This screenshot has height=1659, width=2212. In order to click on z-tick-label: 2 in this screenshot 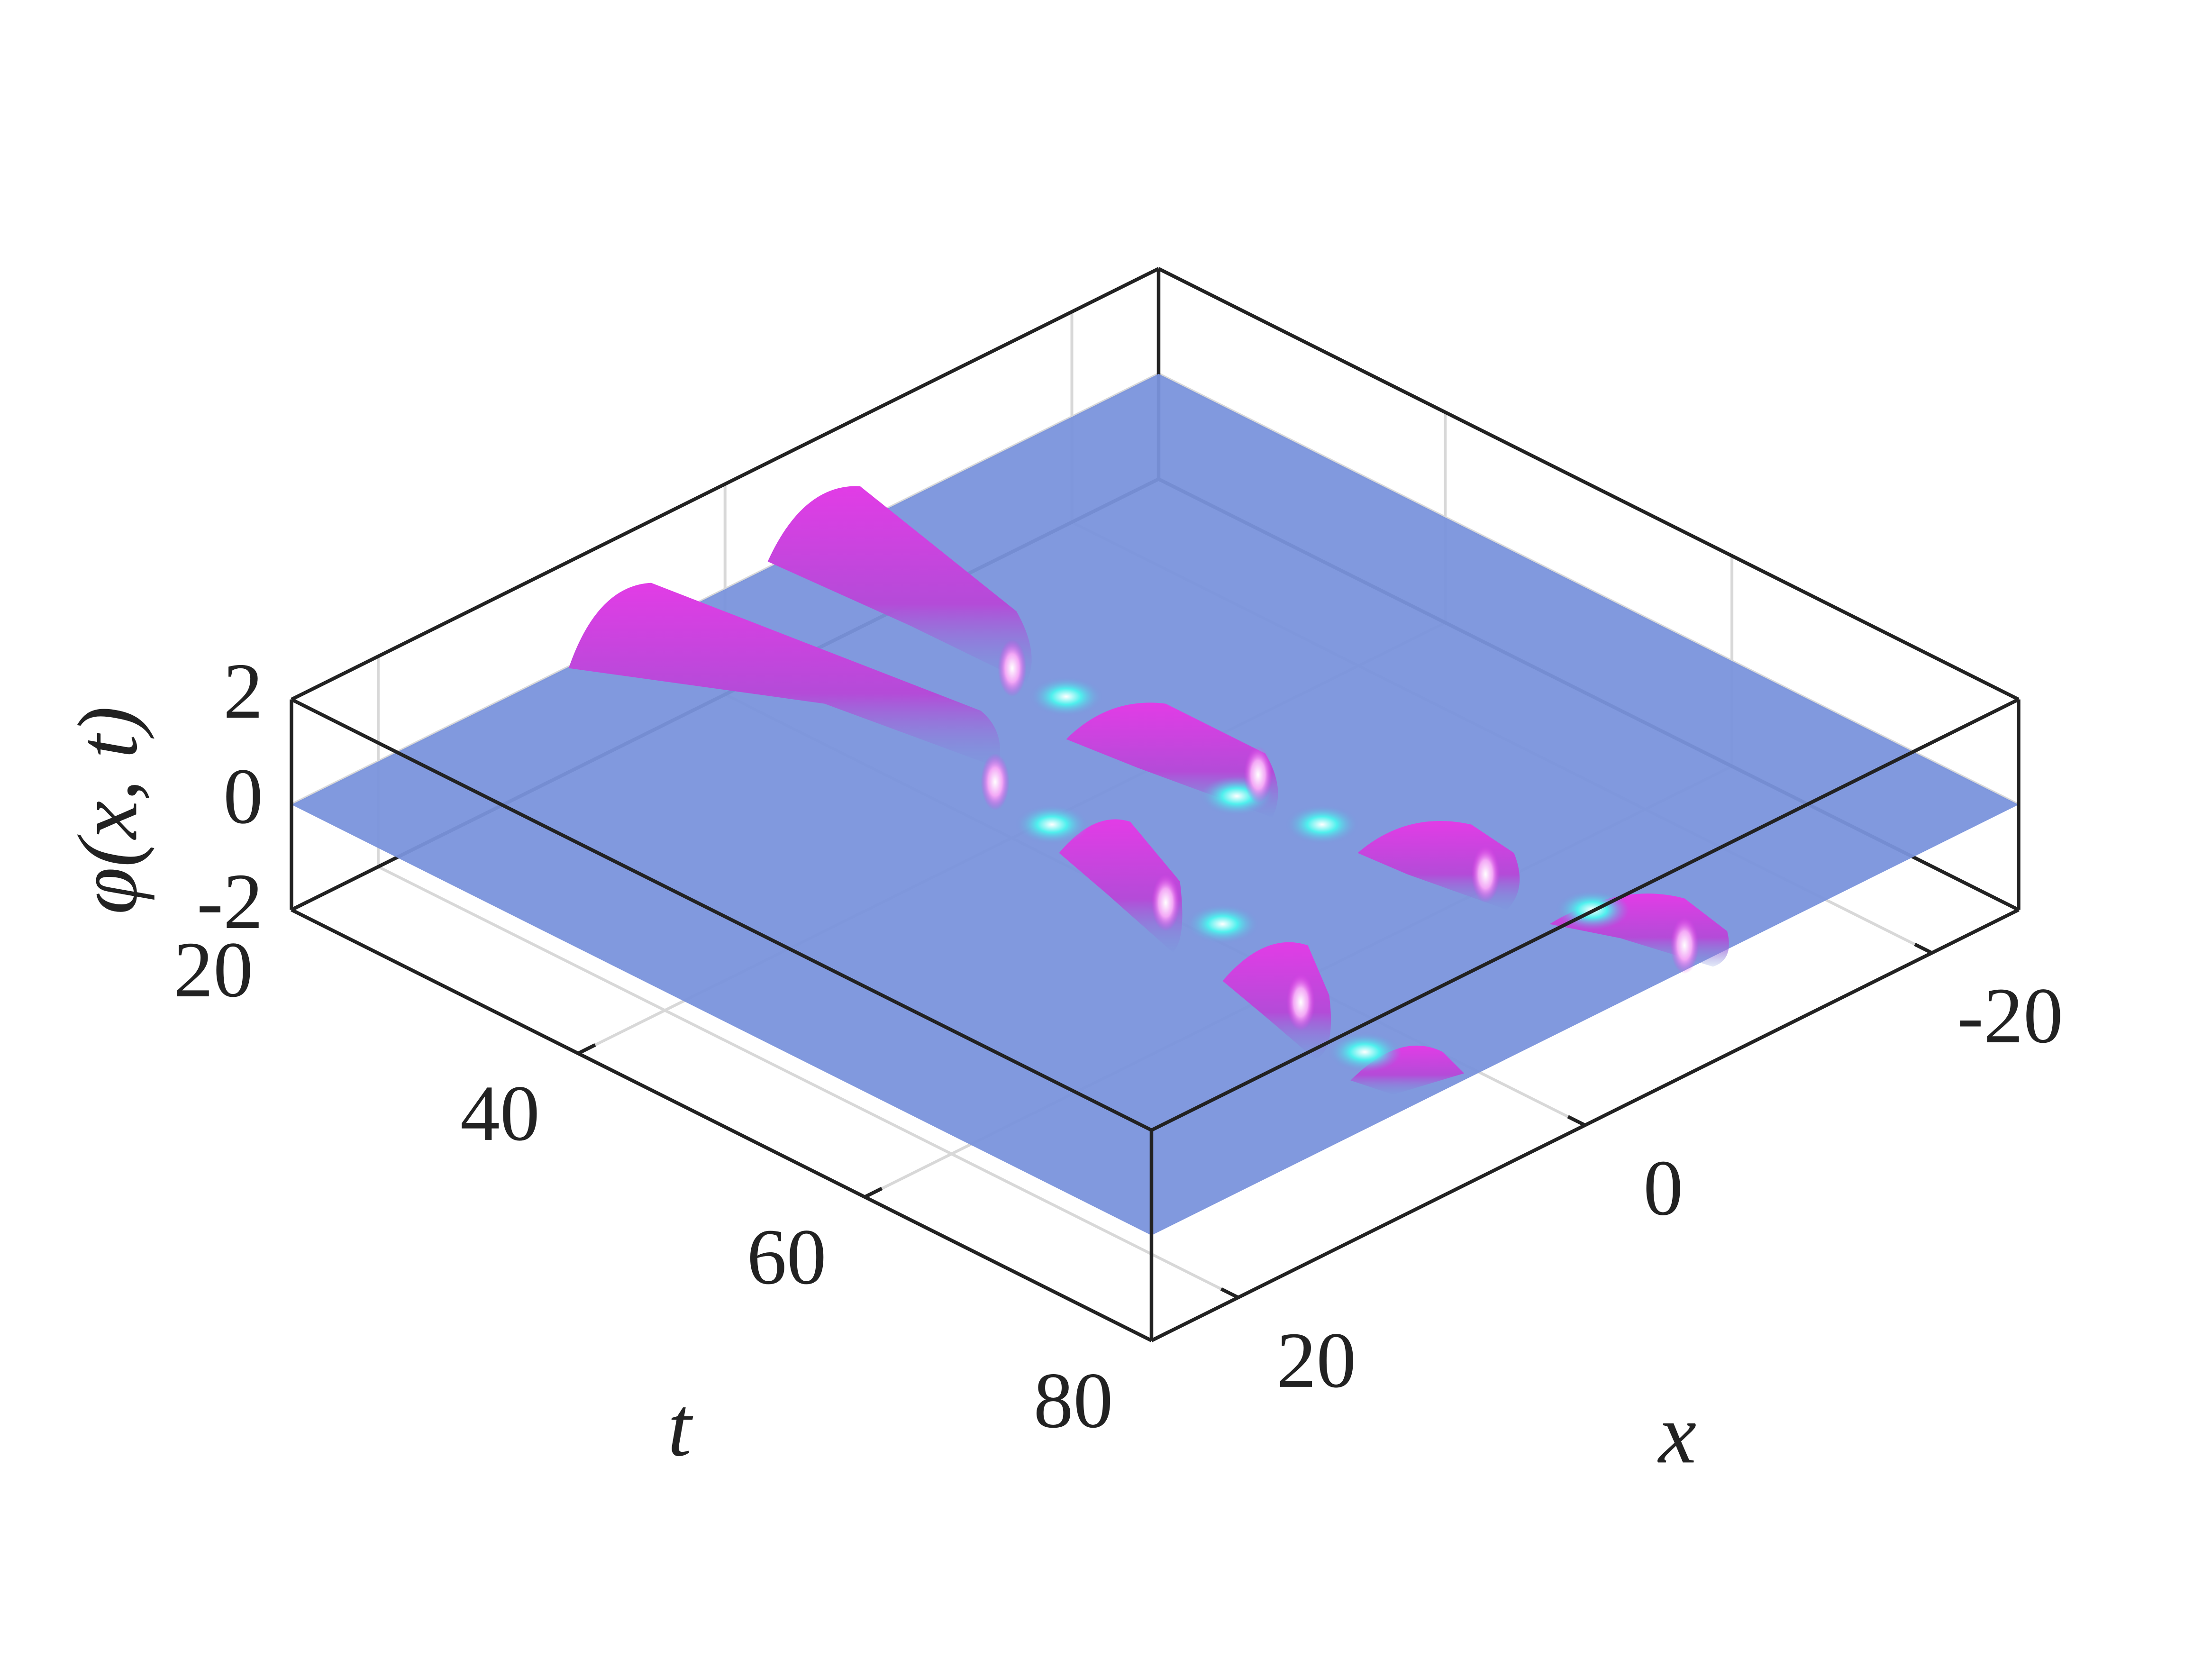, I will do `click(243, 691)`.